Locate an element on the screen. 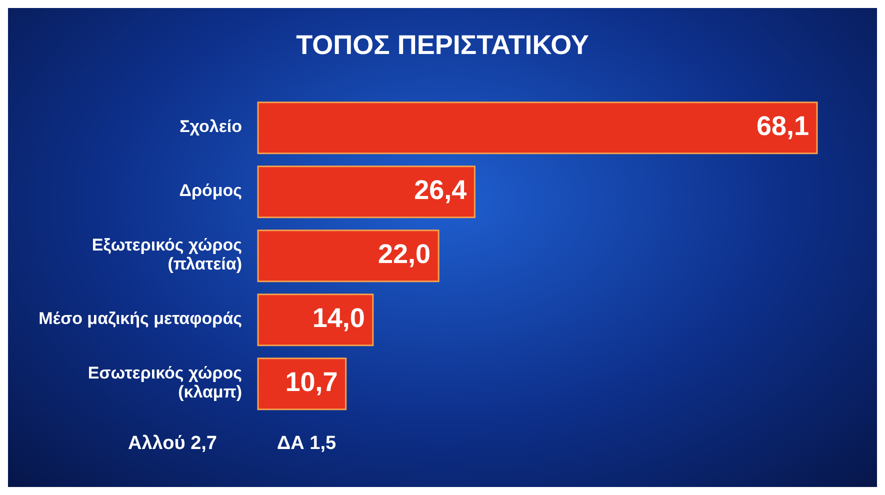  data-label: 10,7 is located at coordinates (311, 382).